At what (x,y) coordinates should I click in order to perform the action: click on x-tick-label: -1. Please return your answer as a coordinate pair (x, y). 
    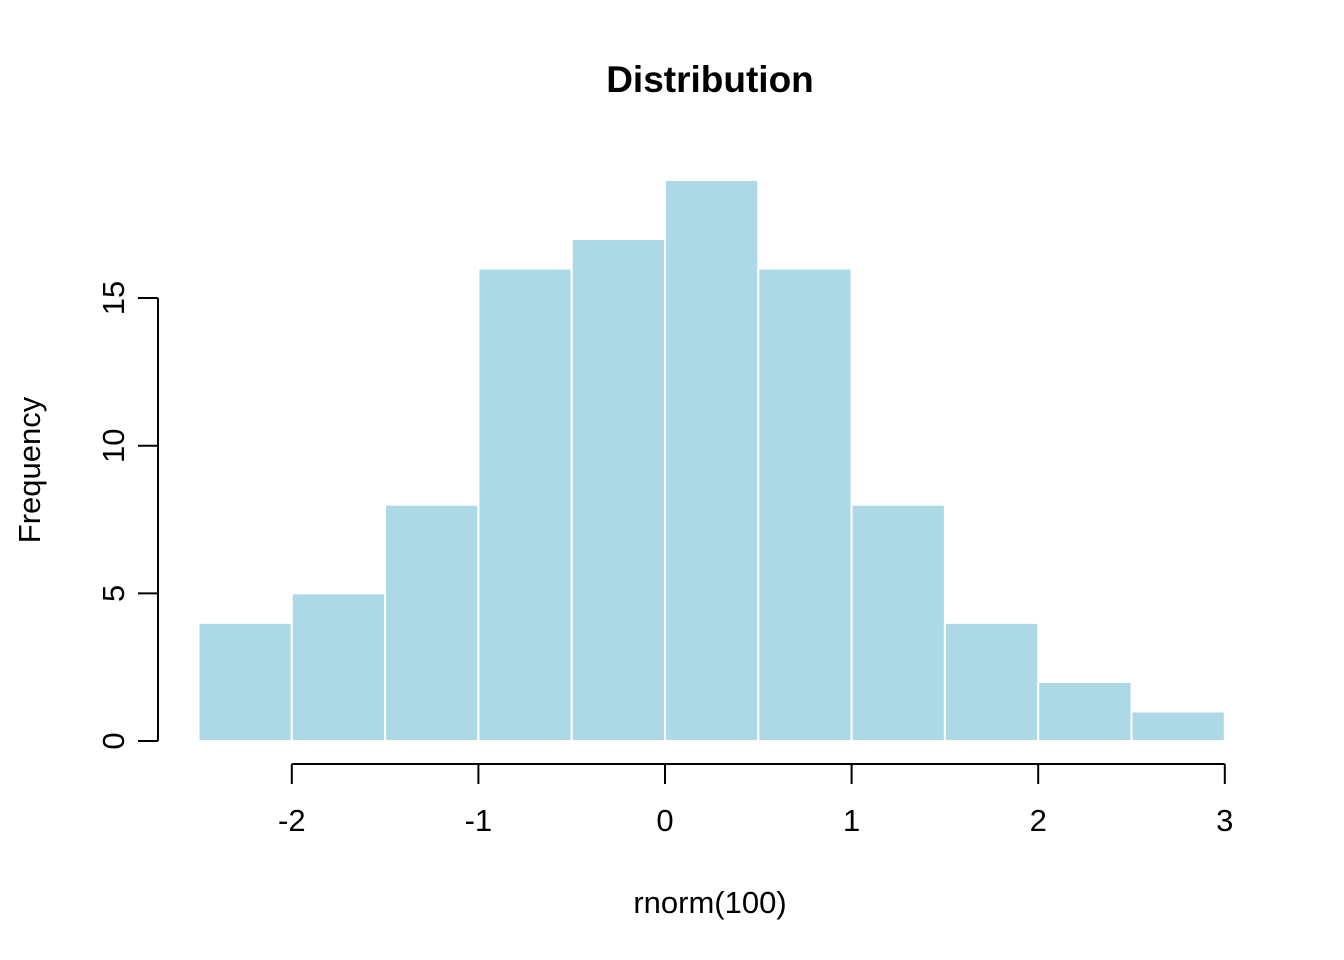
    Looking at the image, I should click on (479, 820).